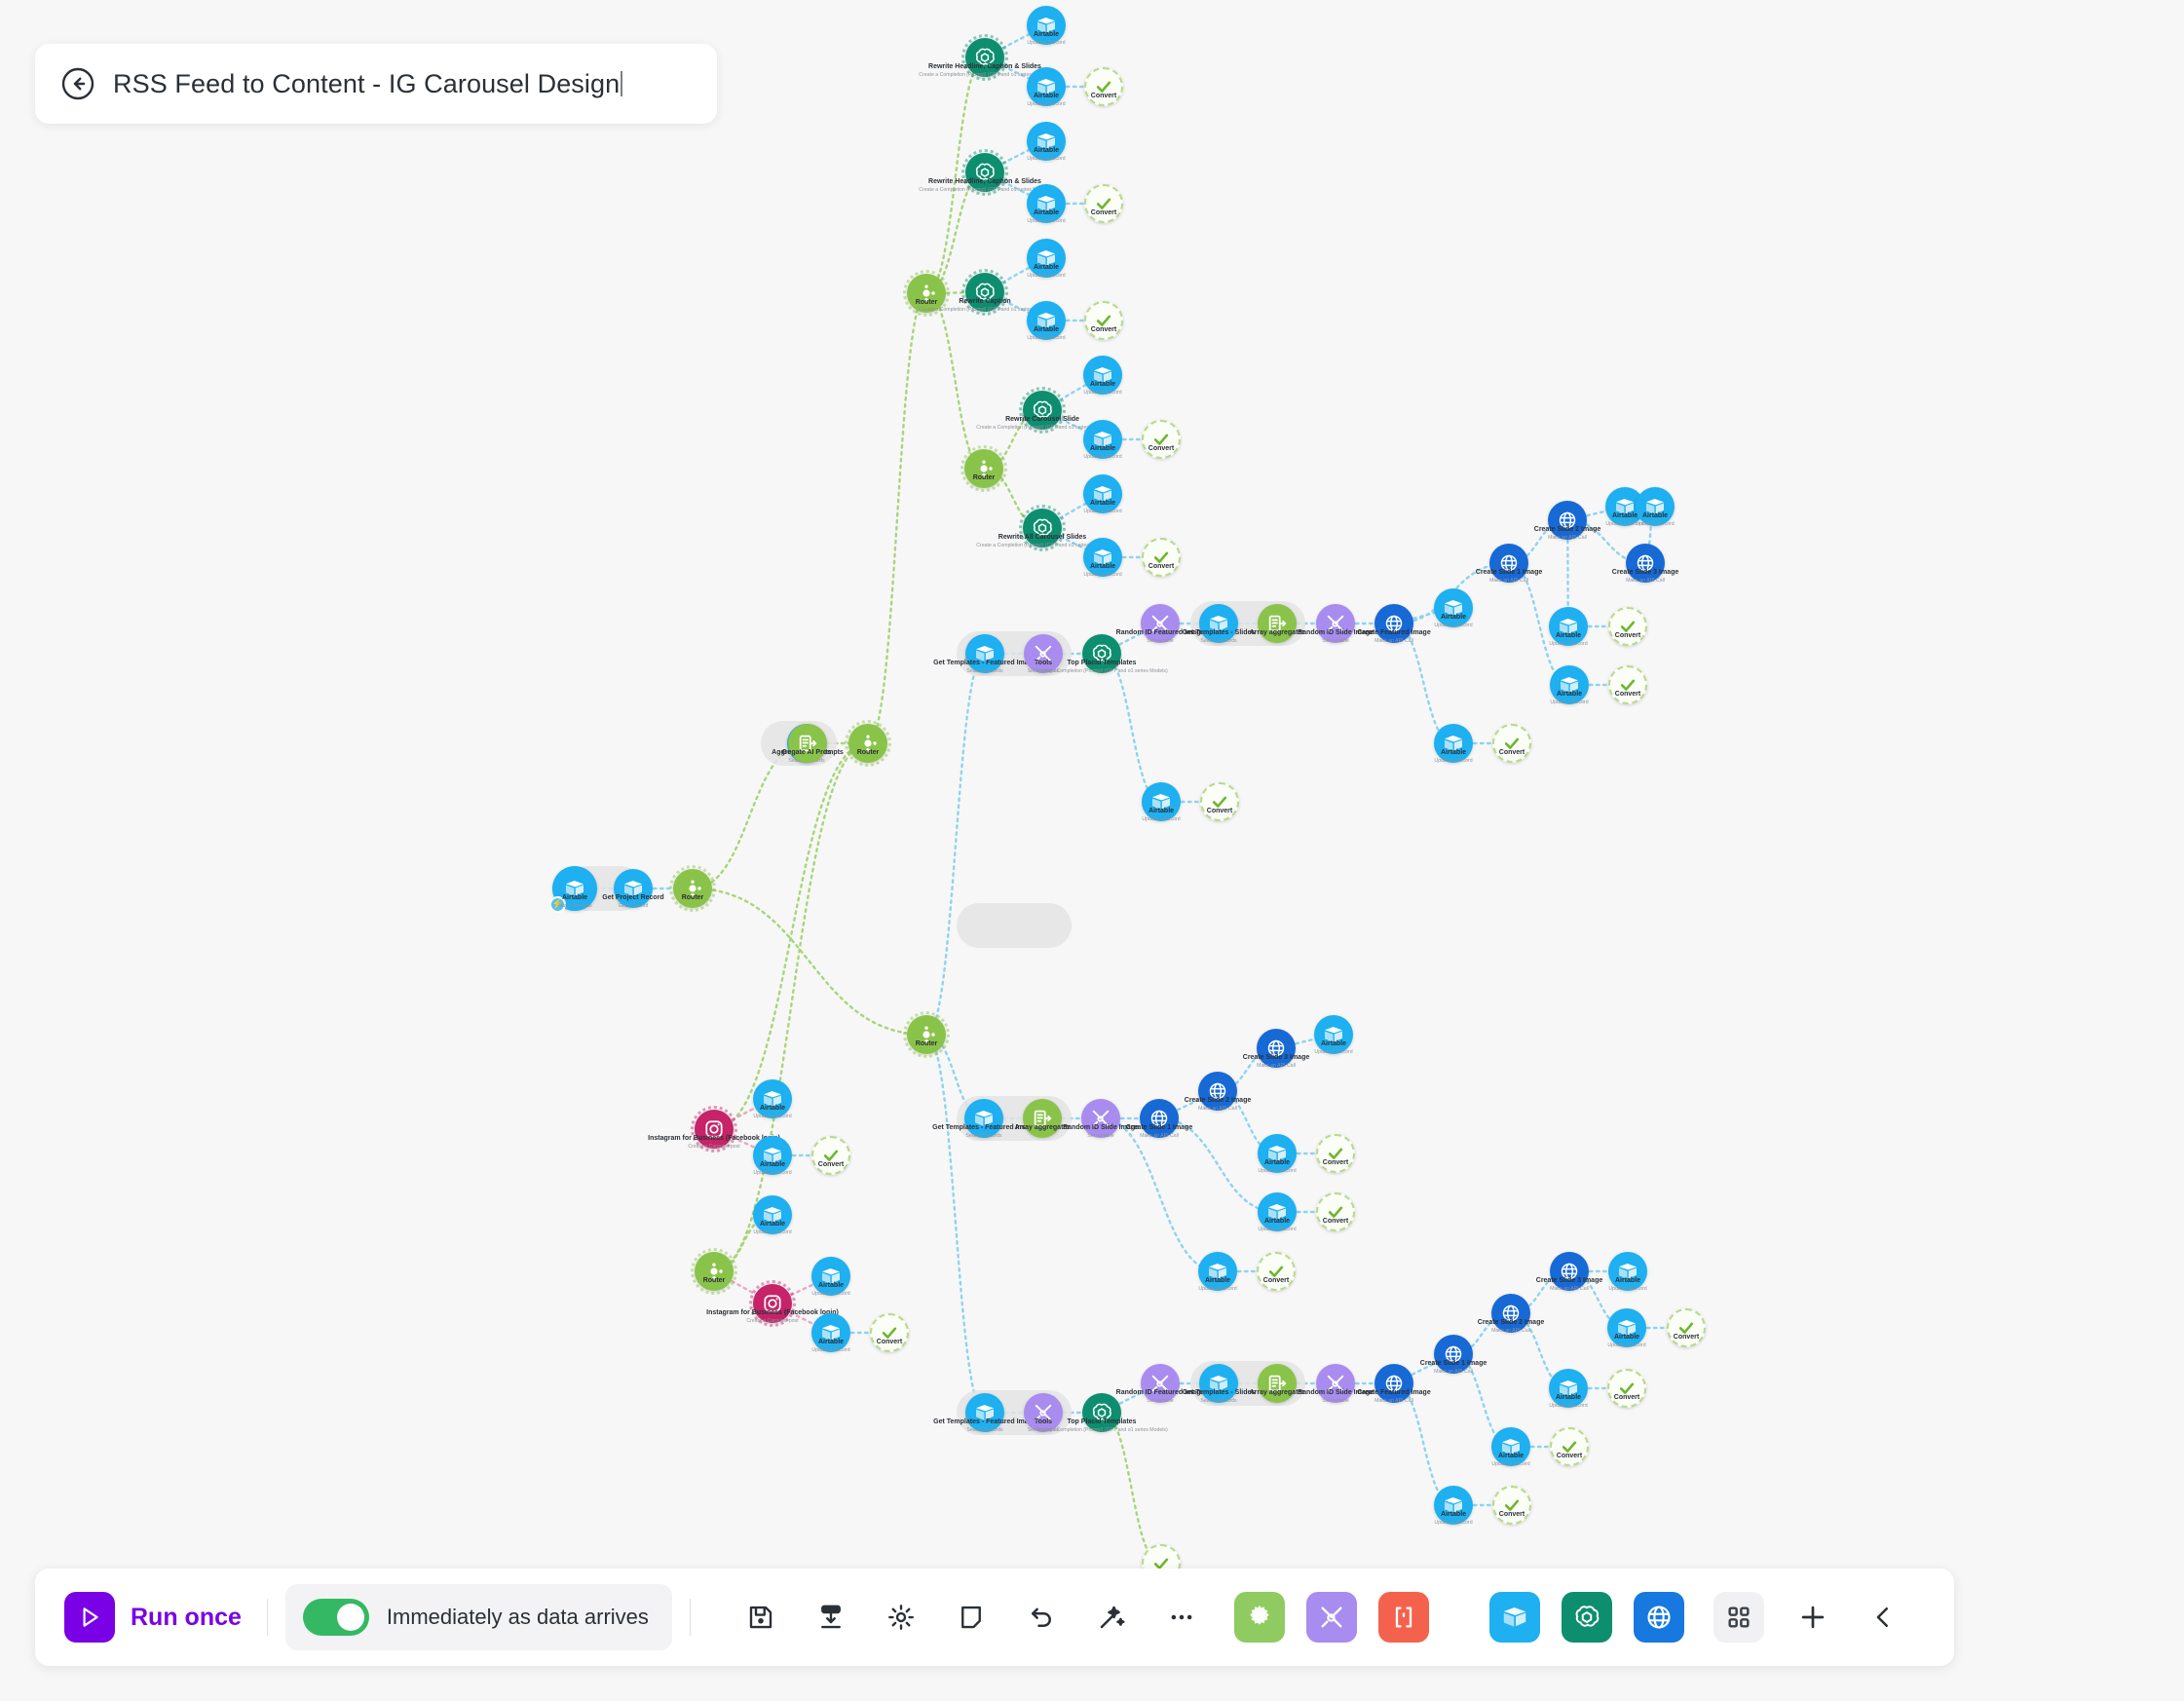 This screenshot has width=2184, height=1701. Describe the element at coordinates (1403, 1617) in the screenshot. I see `app-code-icon` at that location.